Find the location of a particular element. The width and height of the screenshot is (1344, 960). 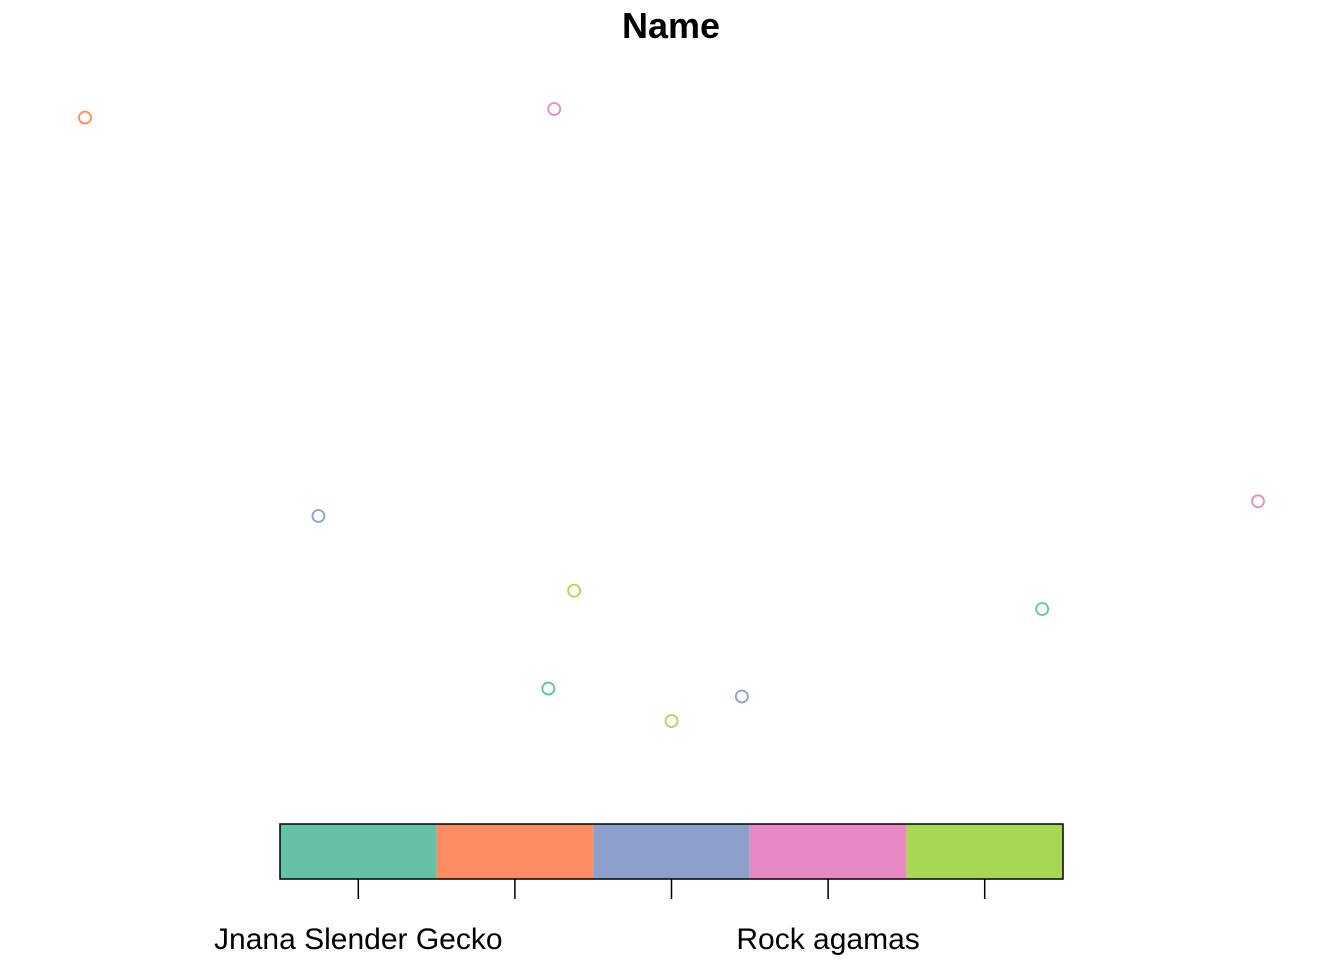

legend-label-2: Rock agamas is located at coordinates (827, 939).